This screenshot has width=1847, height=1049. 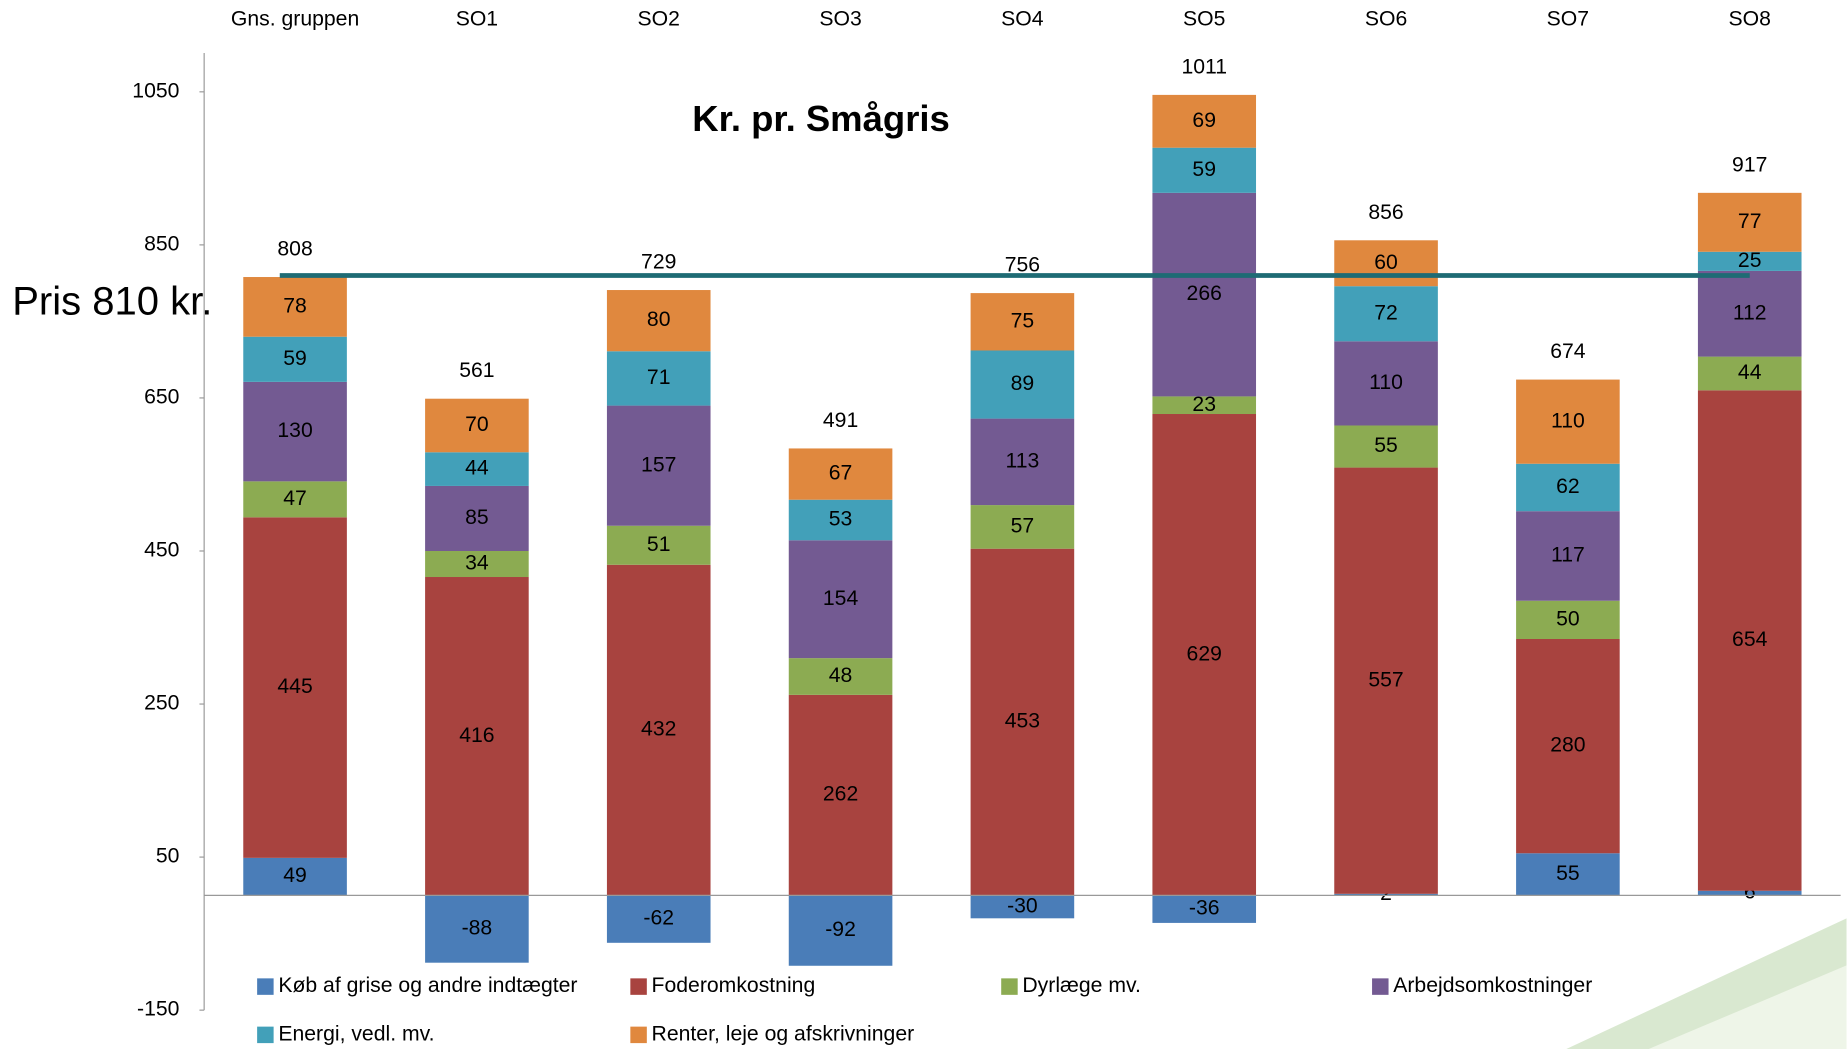 I want to click on legend-label: Energi, vedl. mv., so click(x=356, y=1033).